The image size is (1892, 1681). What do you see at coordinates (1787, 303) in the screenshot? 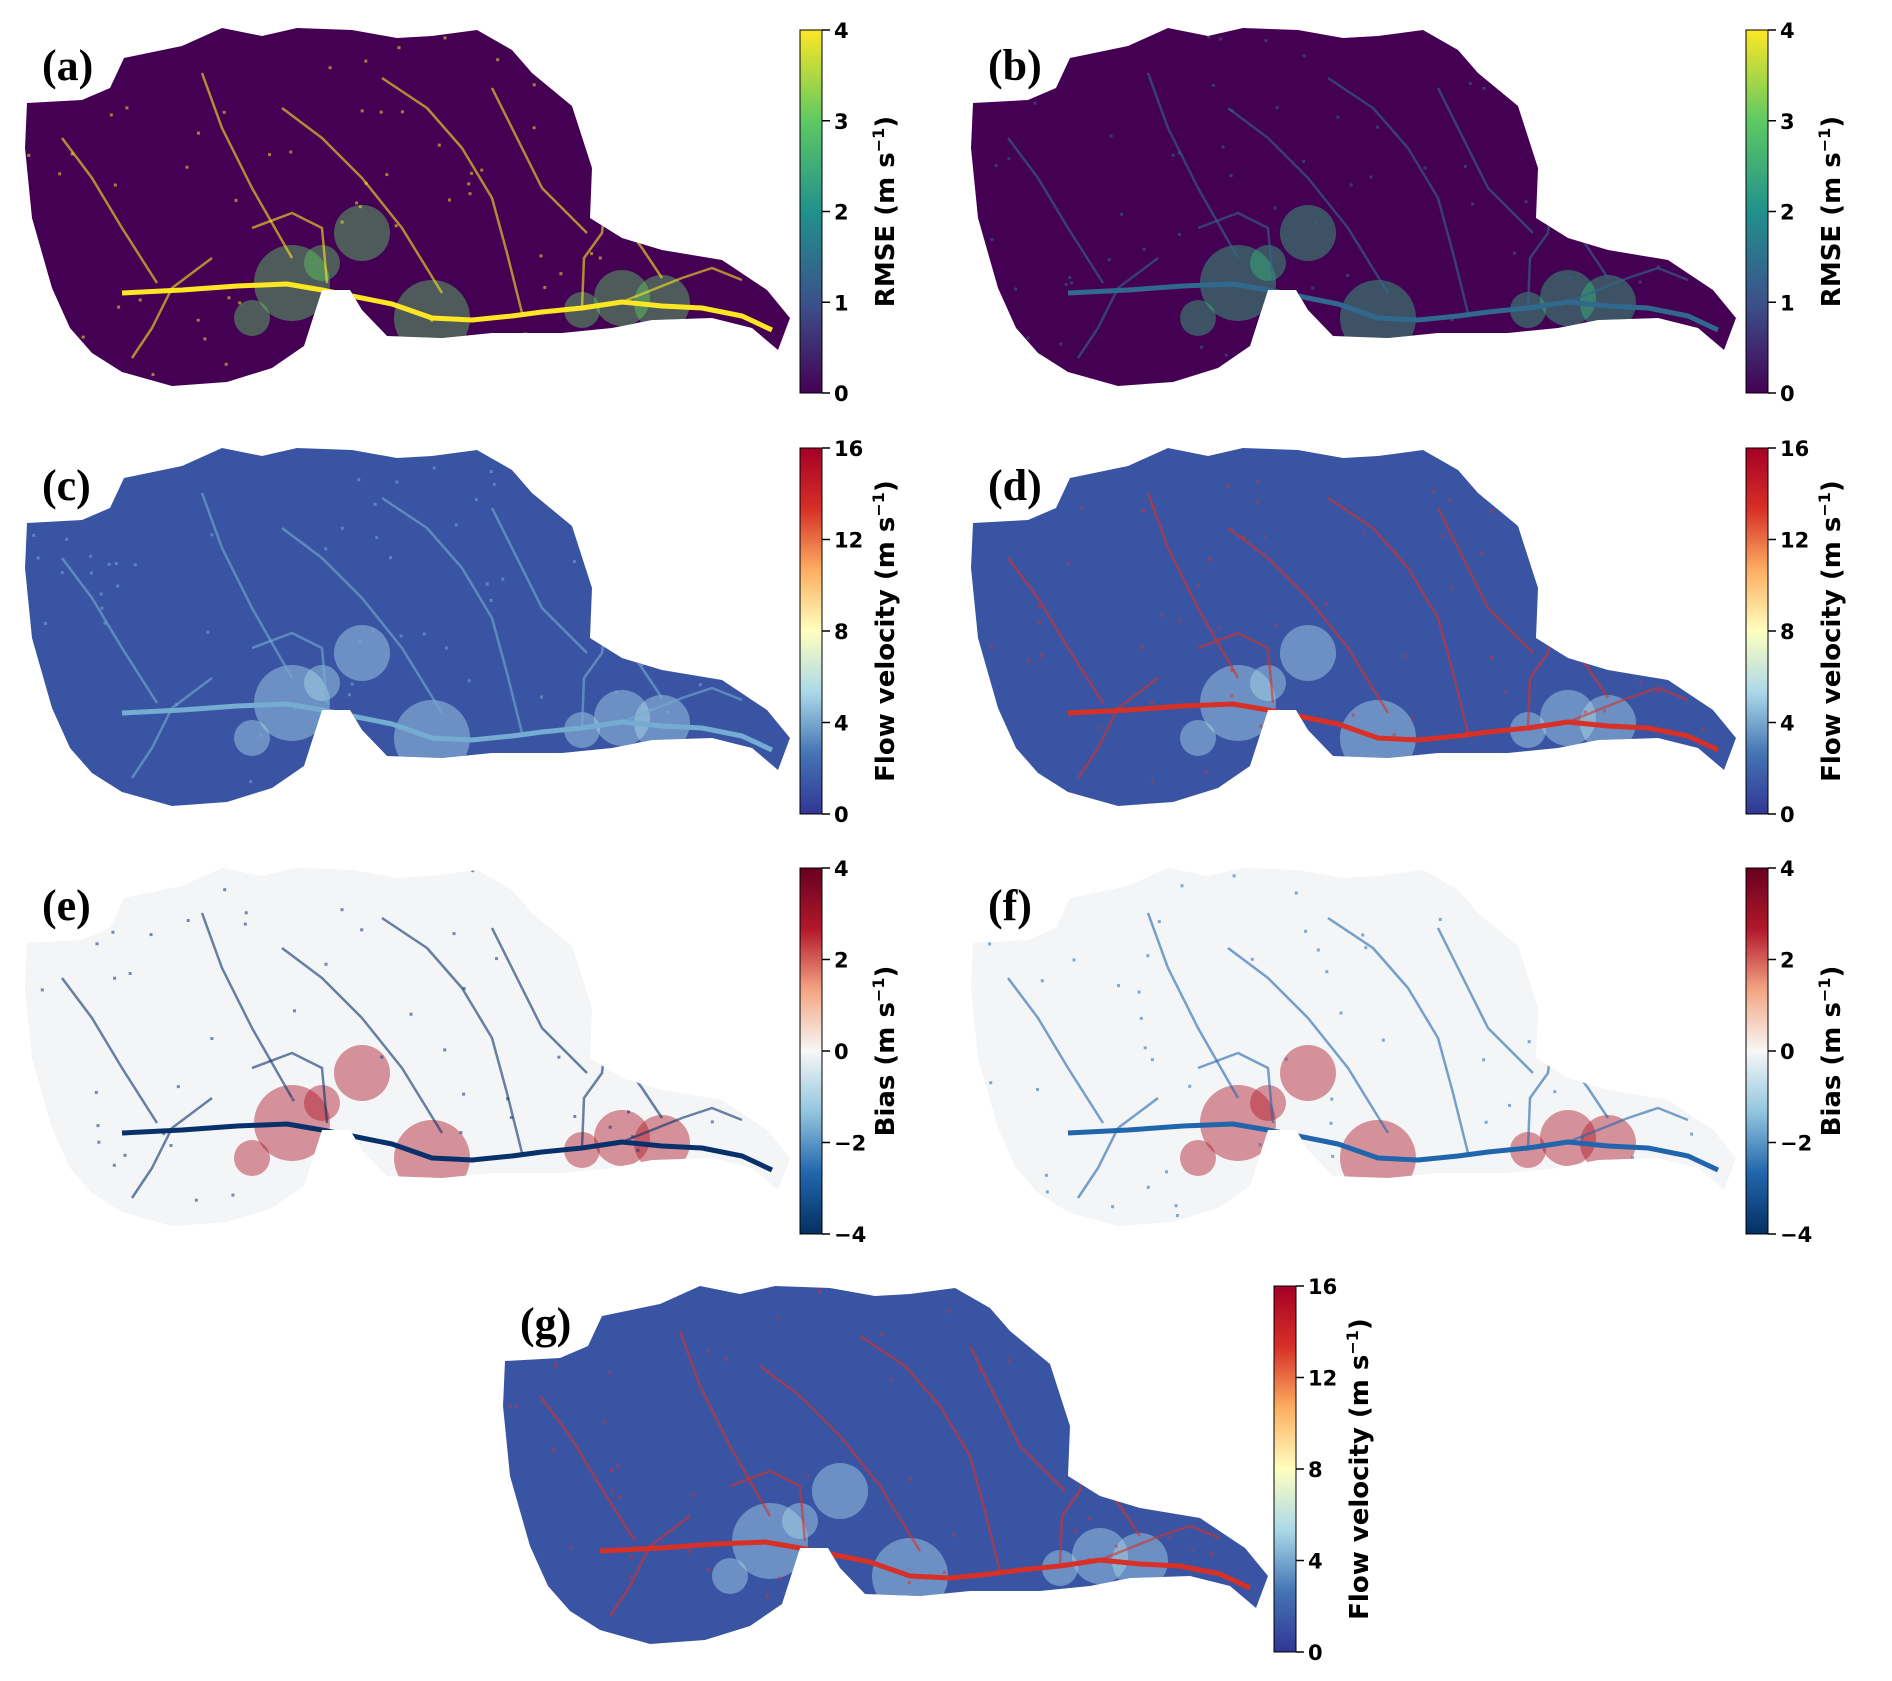
I see `colorbar-tick-label: 1` at bounding box center [1787, 303].